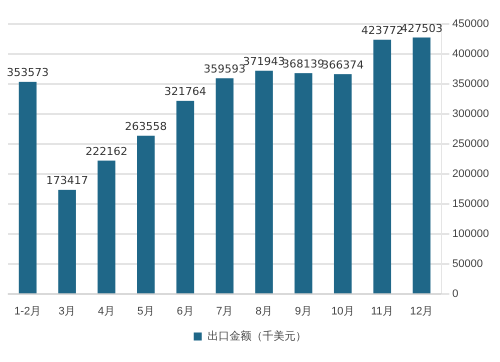 The image size is (500, 362). I want to click on x-tick-label: 3月, so click(67, 311).